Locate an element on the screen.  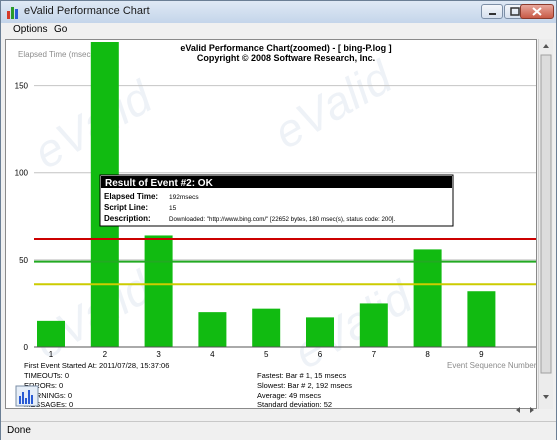
x-tick-labels: 1 2 3 4 5 6 7 8 9 is located at coordinates (266, 354).